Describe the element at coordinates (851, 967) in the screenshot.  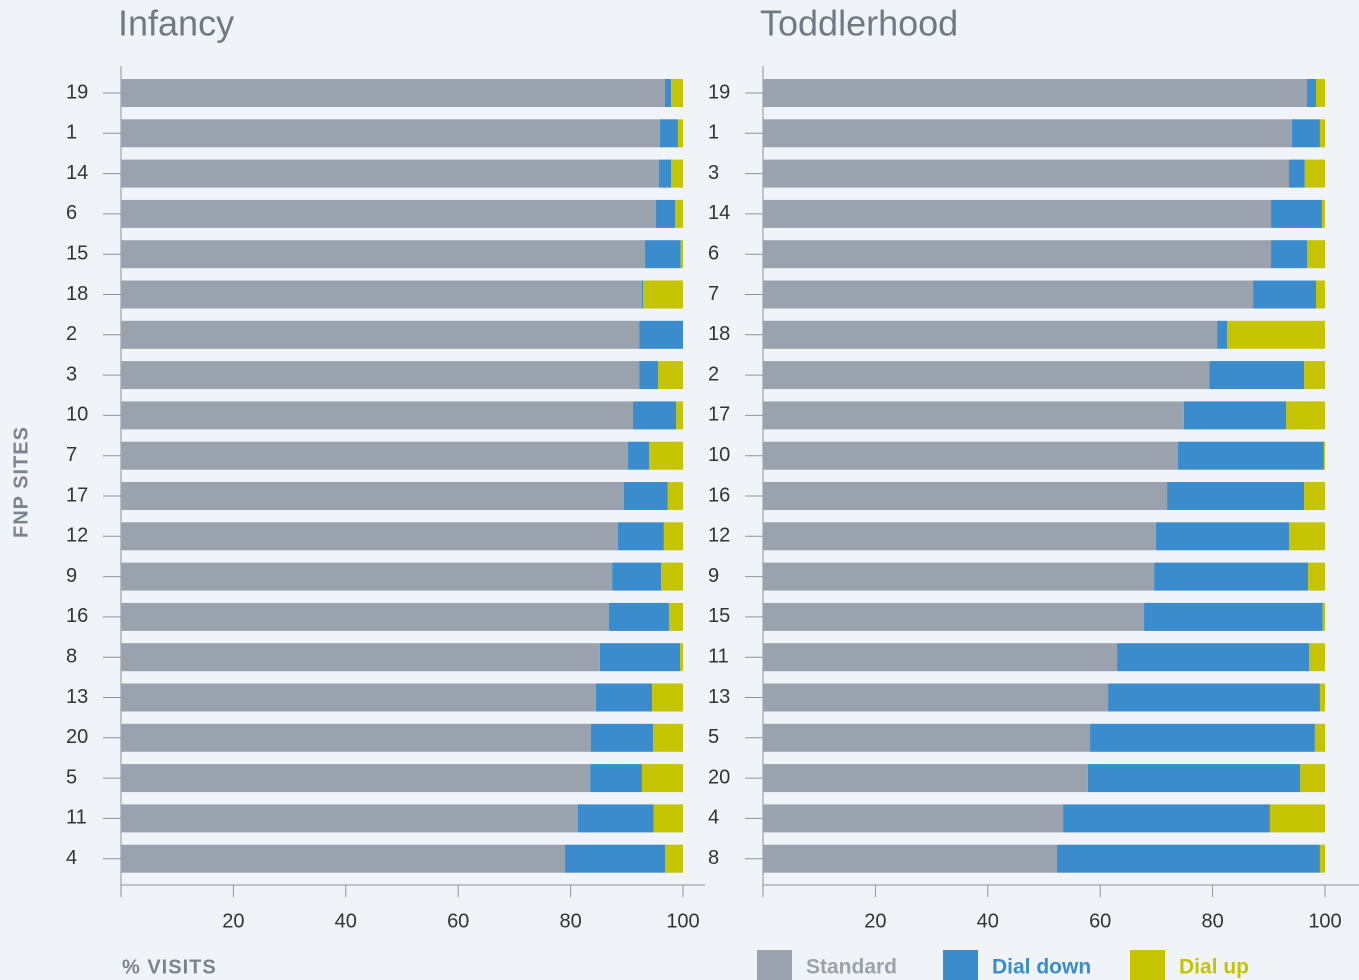
I see `legend-label: Standard` at that location.